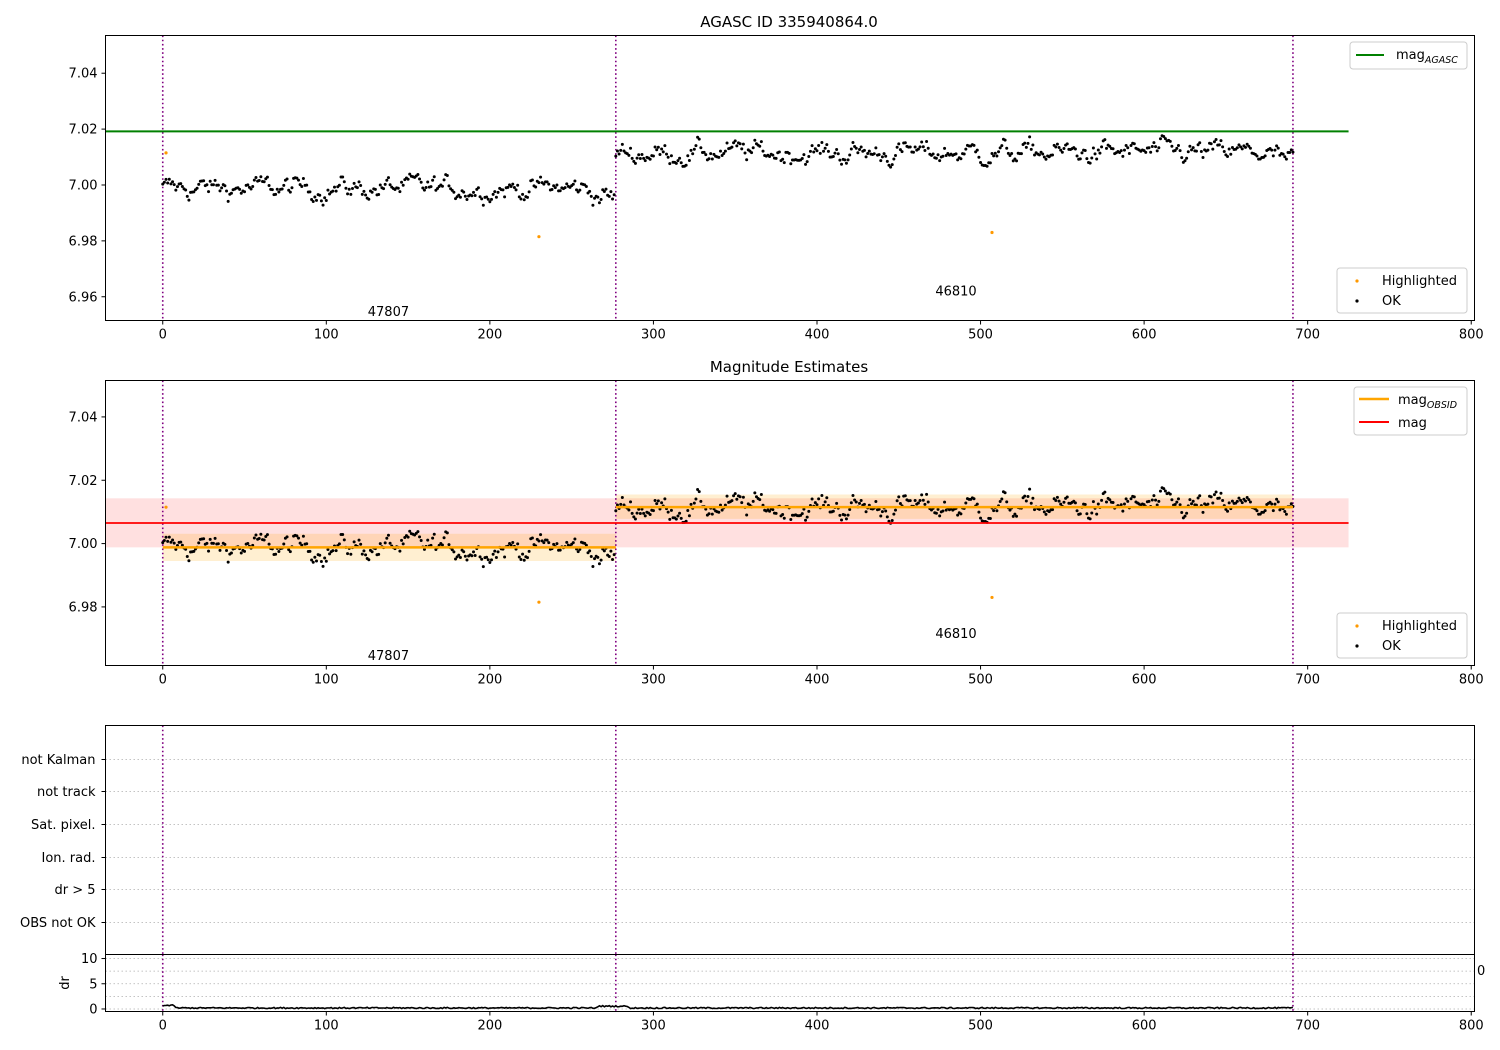 This screenshot has width=1500, height=1050. What do you see at coordinates (1441, 60) in the screenshot?
I see `legend-mag-subscript: AGASC` at bounding box center [1441, 60].